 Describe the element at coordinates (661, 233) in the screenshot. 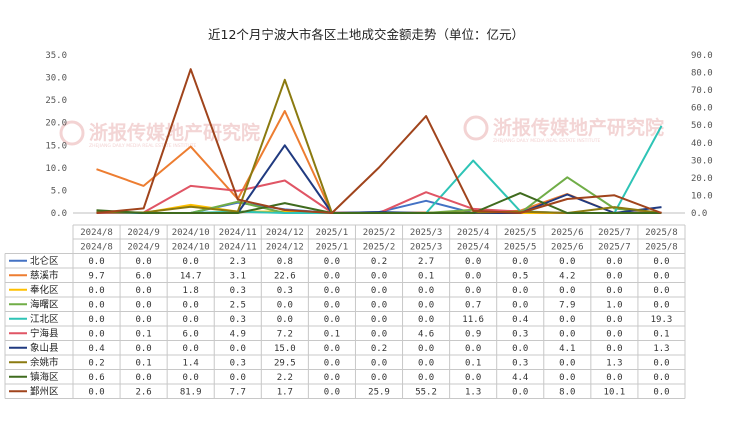

I see `x-tick-label: 2025/8` at that location.